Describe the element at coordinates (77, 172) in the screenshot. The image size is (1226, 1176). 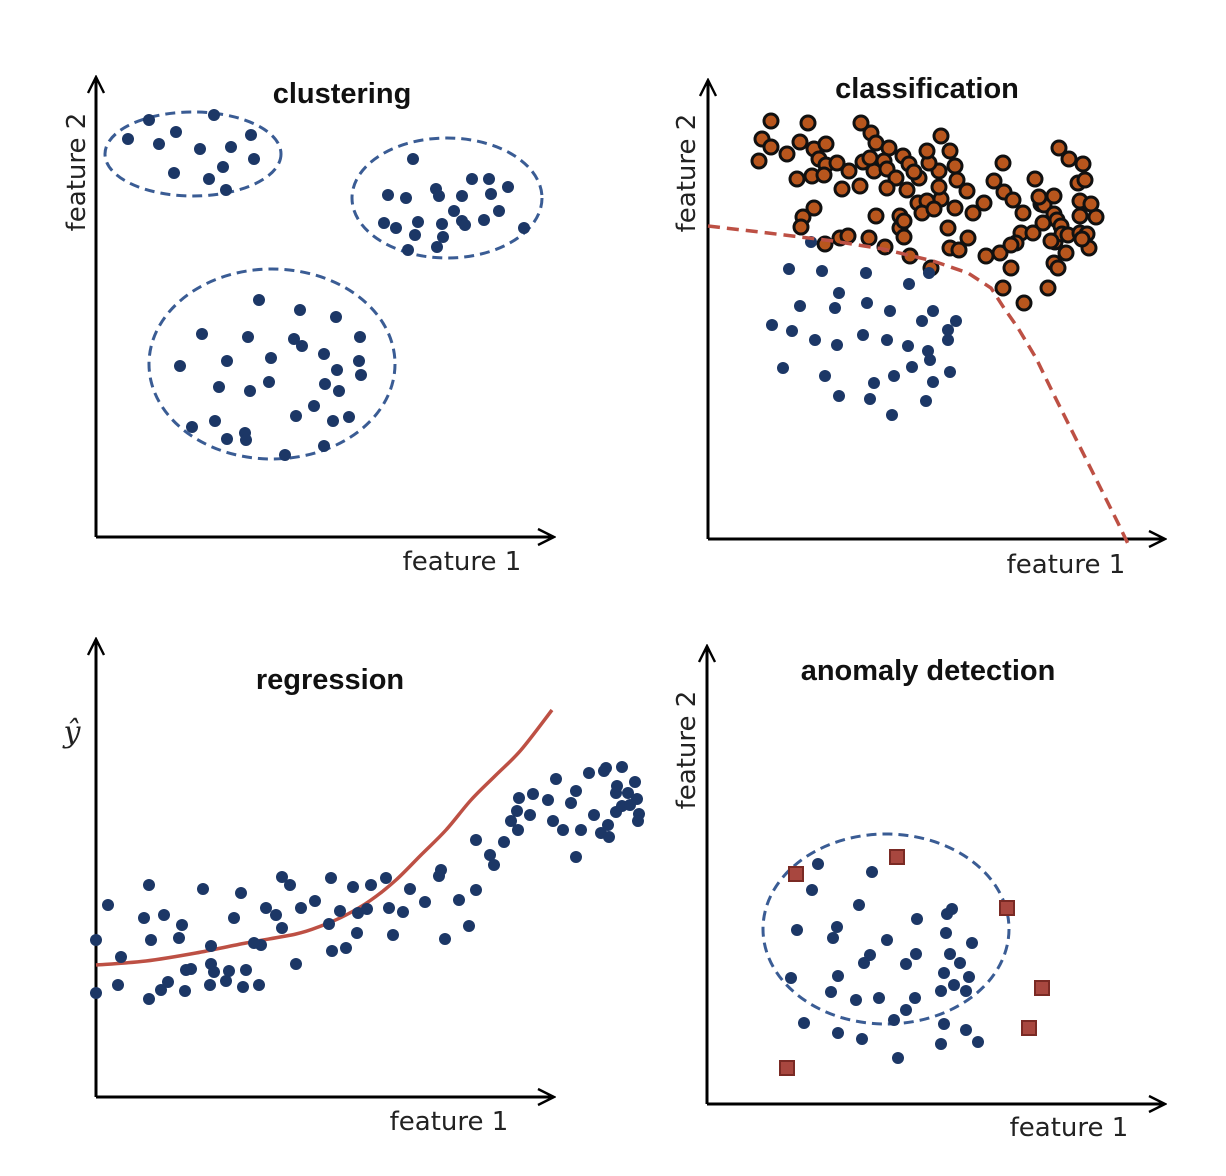
I see `clustering-y-label: feature 2` at that location.